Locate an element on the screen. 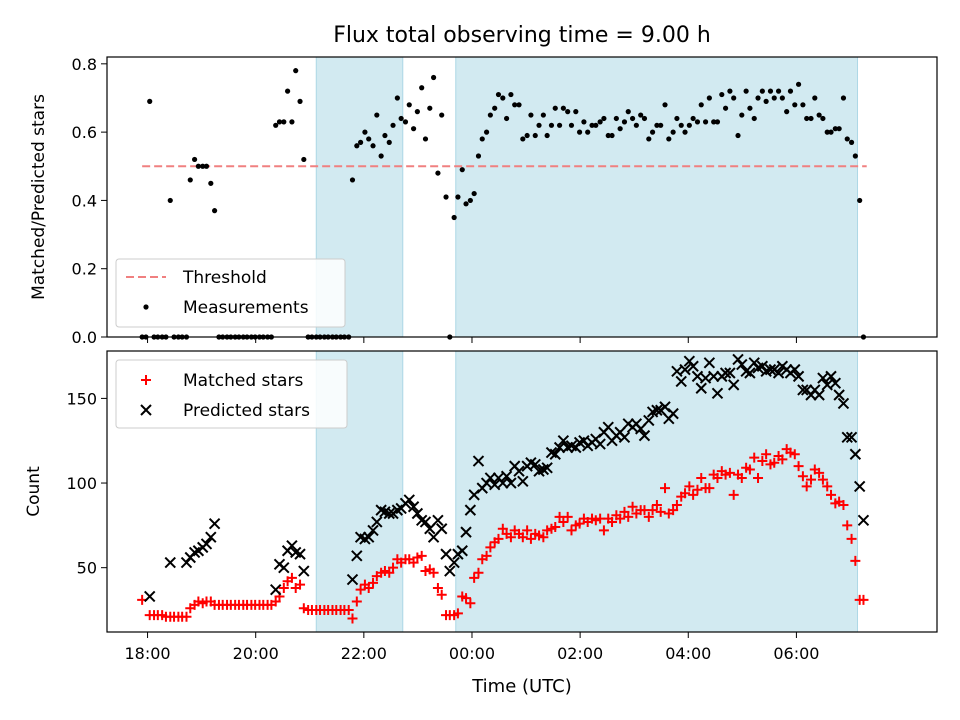 Image resolution: width=960 pixels, height=720 pixels. x-tick-label: 20:00 is located at coordinates (256, 653).